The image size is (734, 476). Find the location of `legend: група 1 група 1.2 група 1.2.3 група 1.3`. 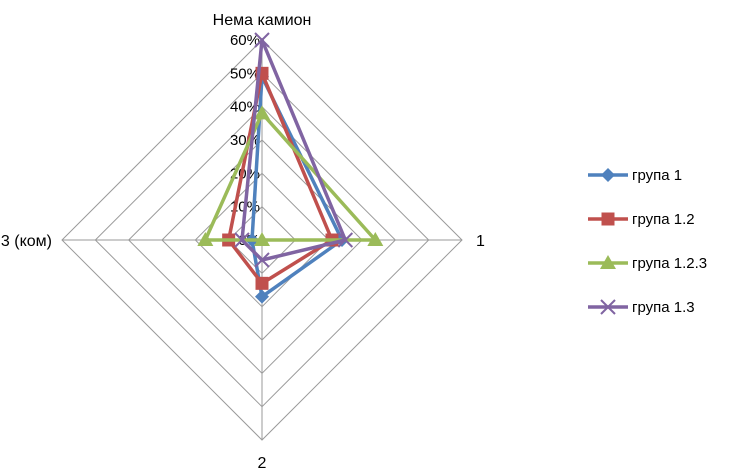

legend: група 1 група 1.2 група 1.2.3 група 1.3 is located at coordinates (647, 241).